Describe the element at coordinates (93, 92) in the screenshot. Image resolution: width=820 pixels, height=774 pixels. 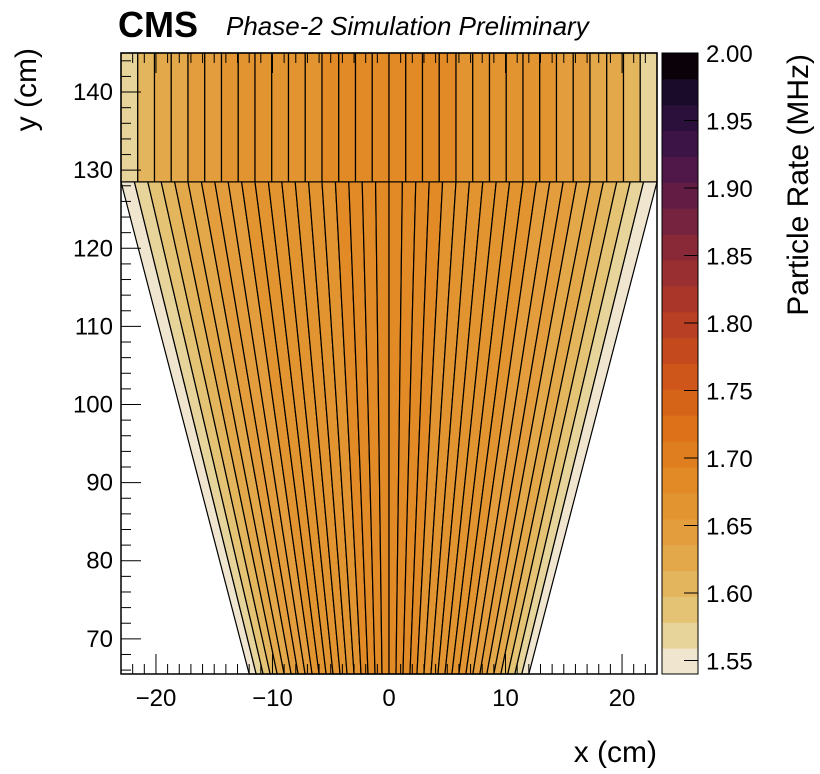
I see `y-tick-label: 140` at that location.